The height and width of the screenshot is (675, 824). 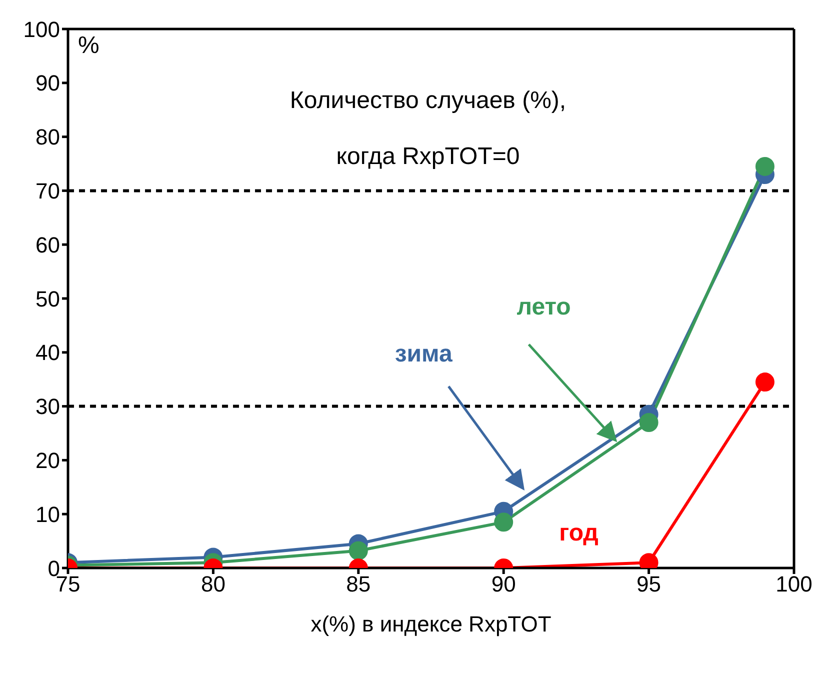 I want to click on y-tick-label: 50, so click(x=48, y=299).